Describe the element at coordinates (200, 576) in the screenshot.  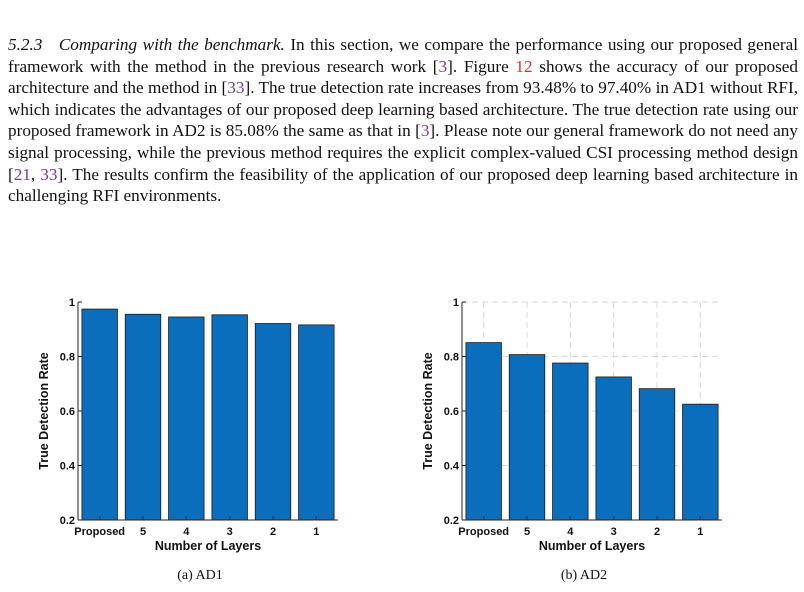
I see `caption-ad1: (a) AD1` at that location.